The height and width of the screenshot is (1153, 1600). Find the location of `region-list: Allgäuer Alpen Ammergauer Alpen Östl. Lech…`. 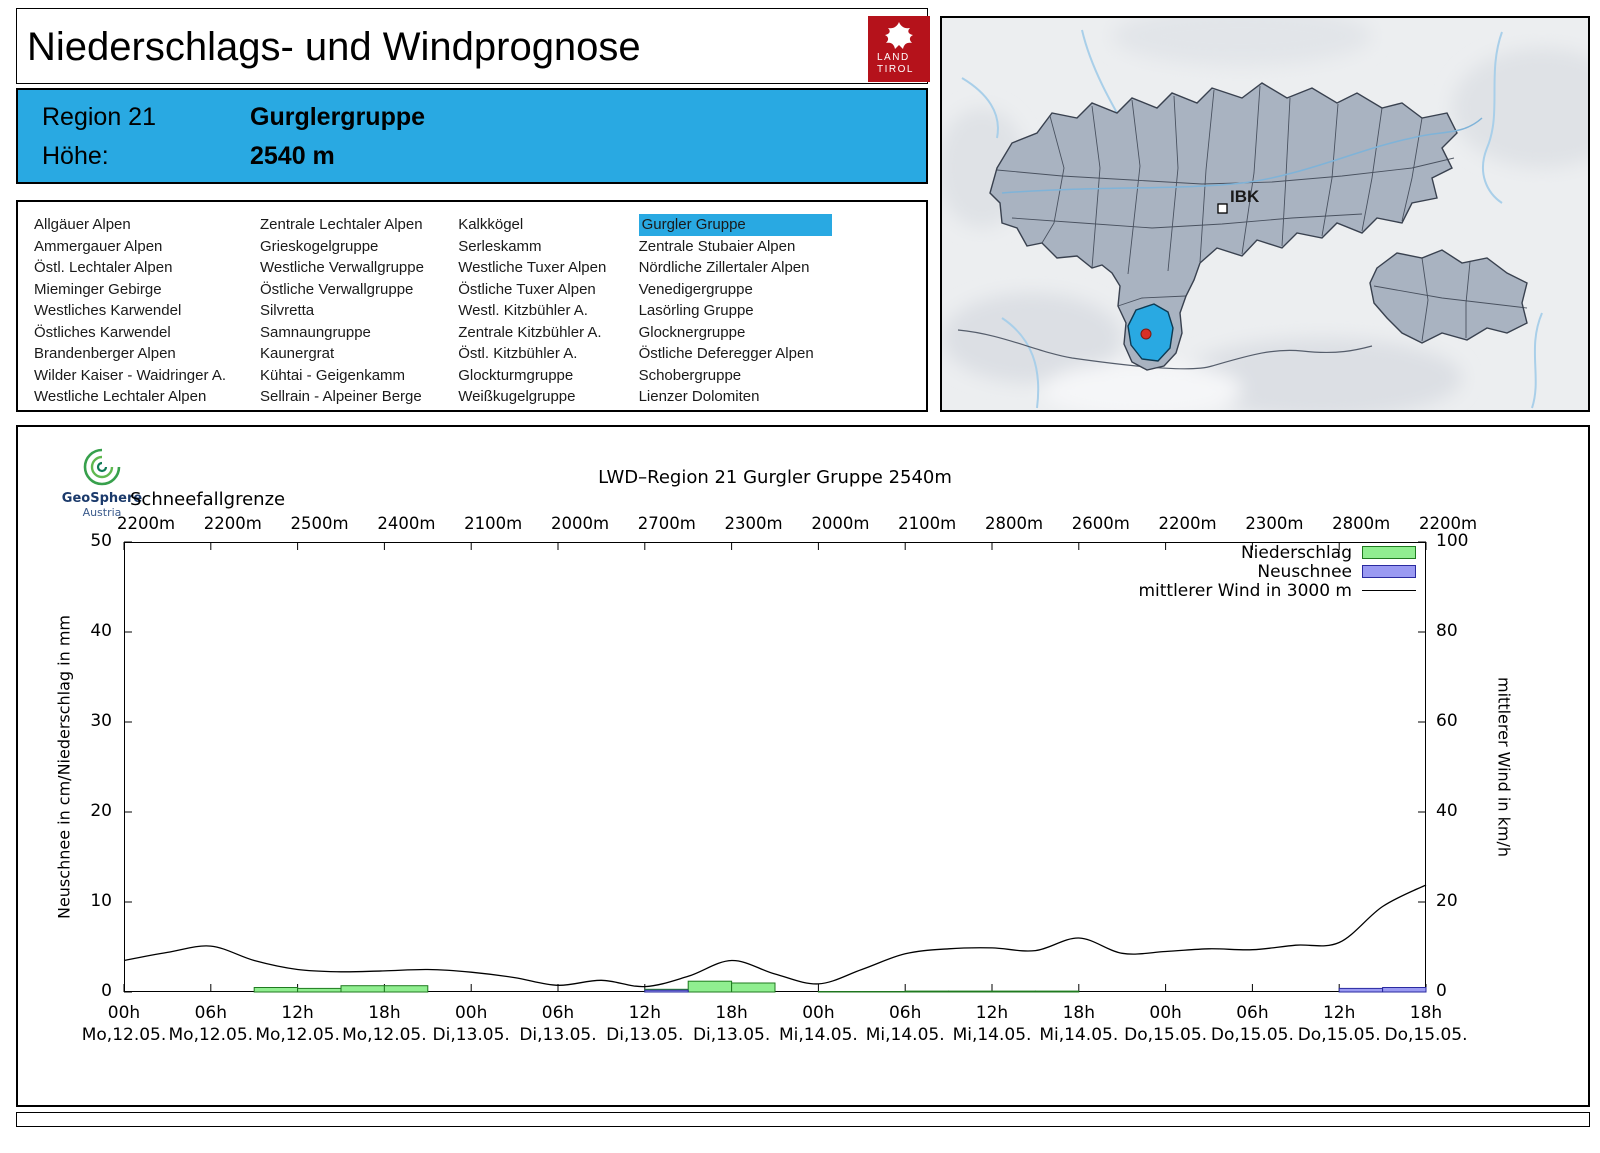

region-list: Allgäuer Alpen Ammergauer Alpen Östl. Lech… is located at coordinates (472, 306).